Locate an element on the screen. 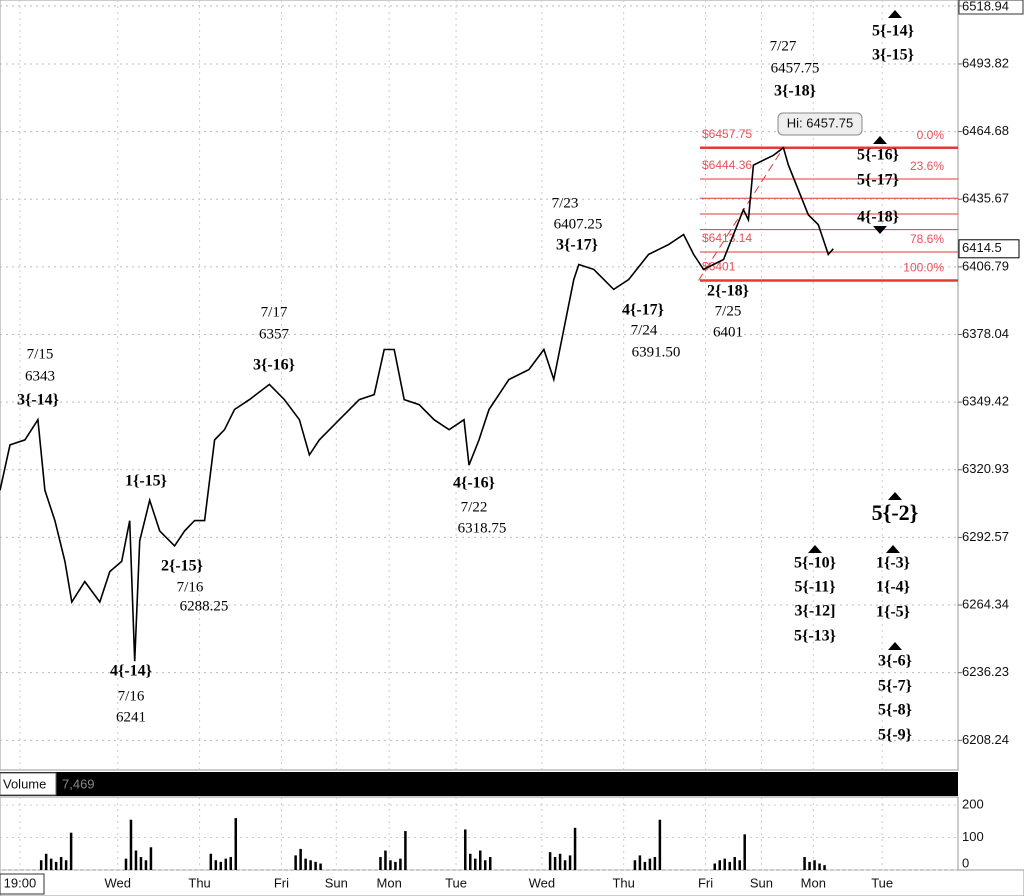 Image resolution: width=1024 pixels, height=896 pixels. wave-label: 7/17 is located at coordinates (274, 312).